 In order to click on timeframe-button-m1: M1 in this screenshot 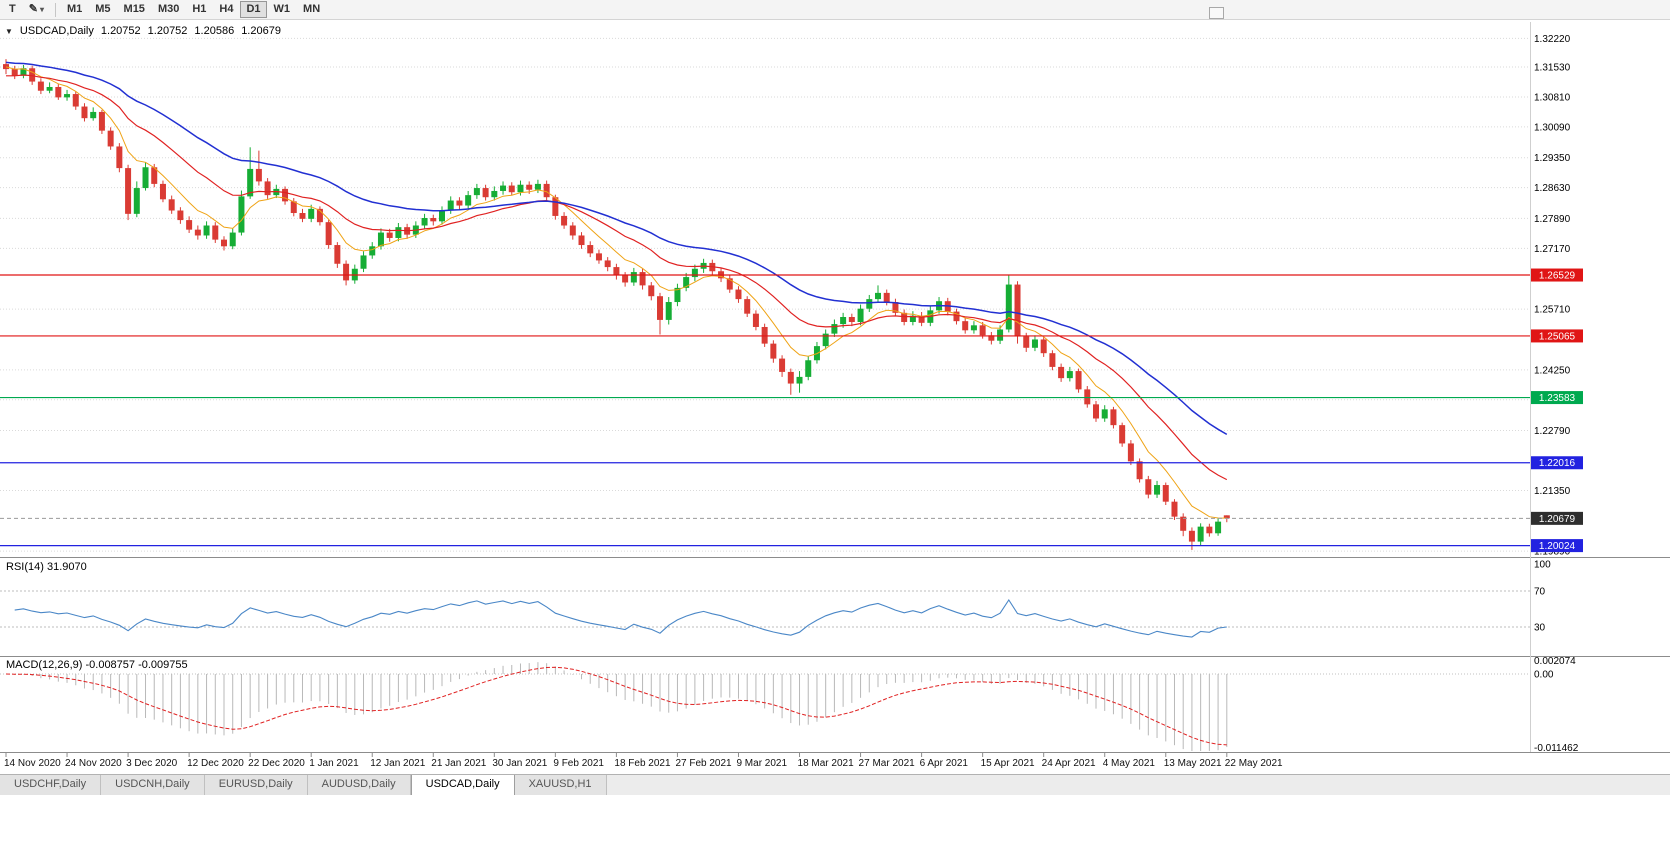, I will do `click(74, 9)`.